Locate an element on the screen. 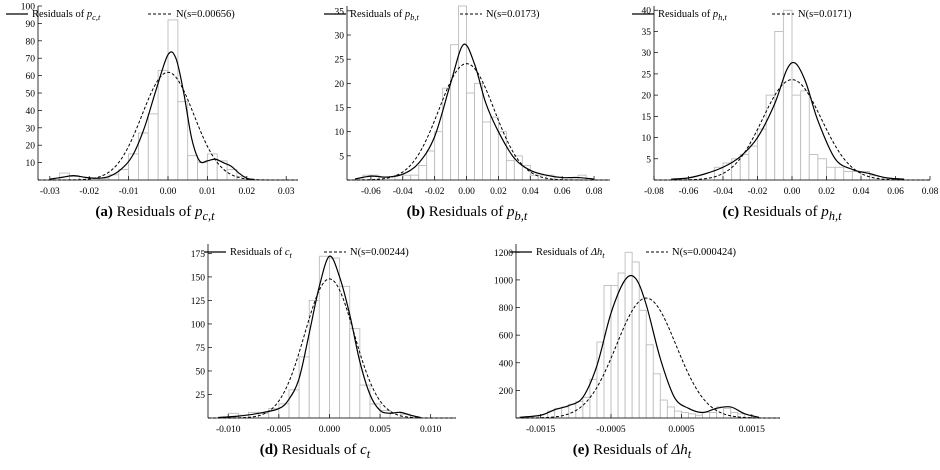  chart-caption: (d) Residuals of ct is located at coordinates (315, 452).